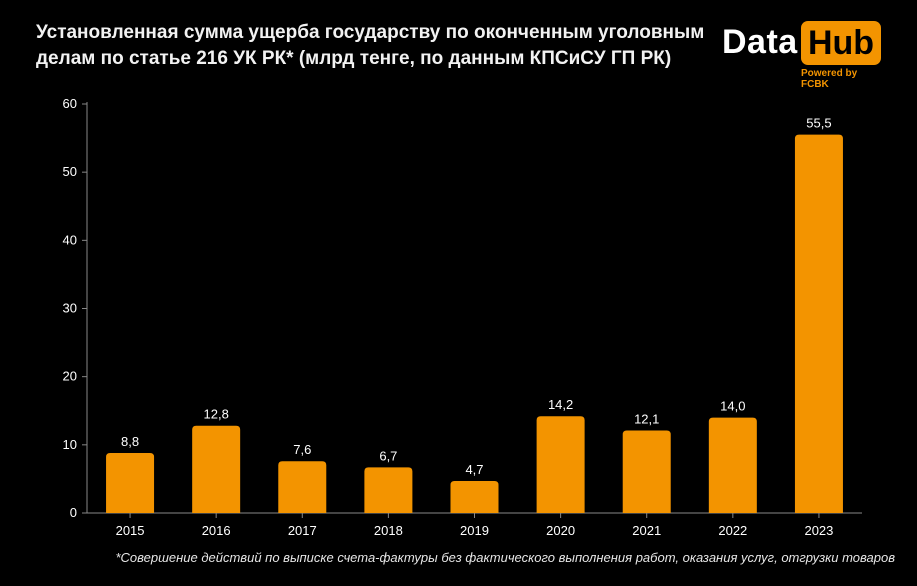 The width and height of the screenshot is (917, 586). What do you see at coordinates (560, 530) in the screenshot?
I see `x-tick-label: 2020` at bounding box center [560, 530].